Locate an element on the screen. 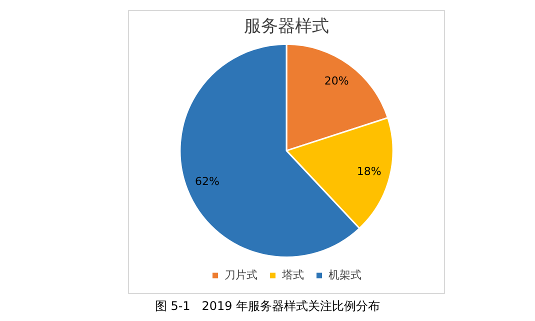  data-label: 62% is located at coordinates (207, 181).